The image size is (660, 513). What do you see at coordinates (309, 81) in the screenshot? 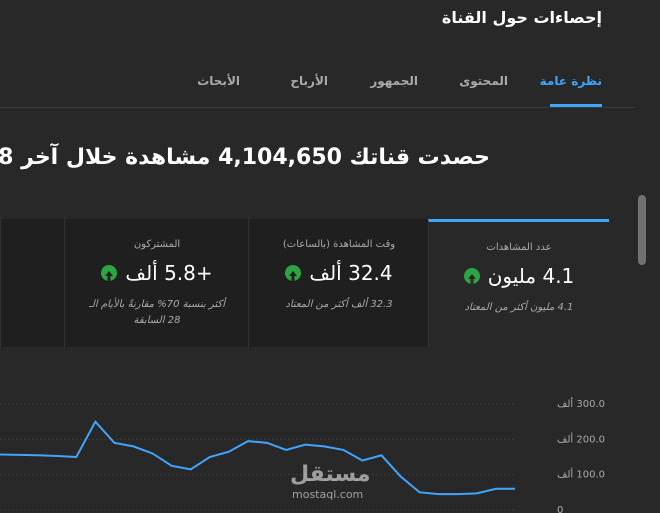
I see `tab: الأرباح` at bounding box center [309, 81].